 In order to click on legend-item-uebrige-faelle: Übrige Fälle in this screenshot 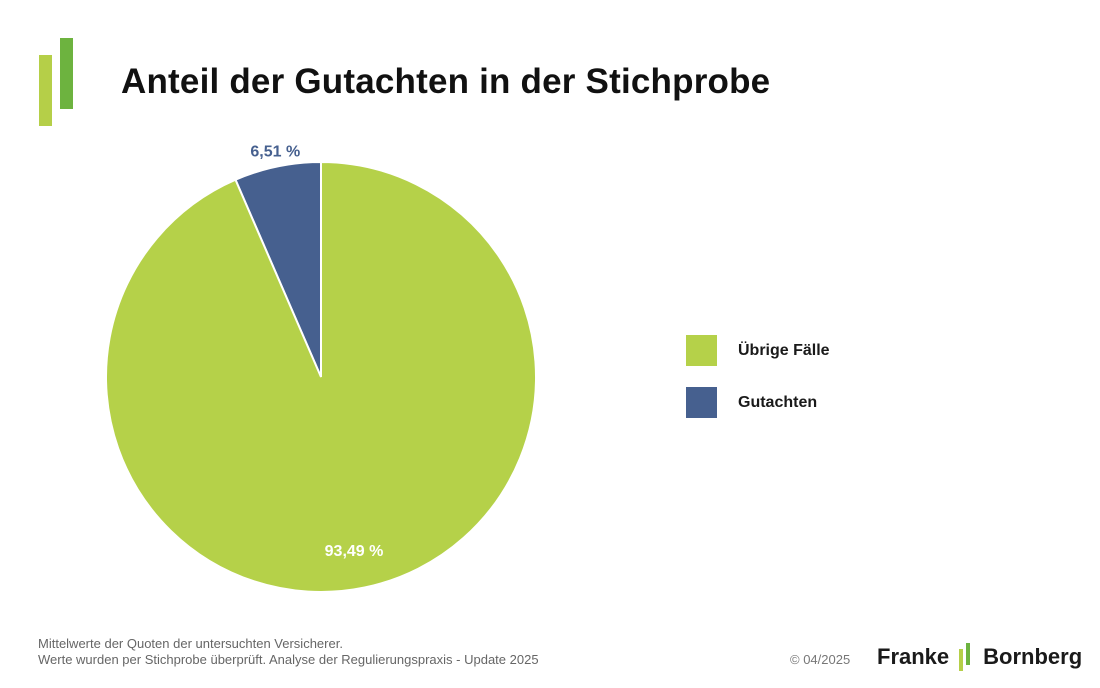, I will do `click(758, 350)`.